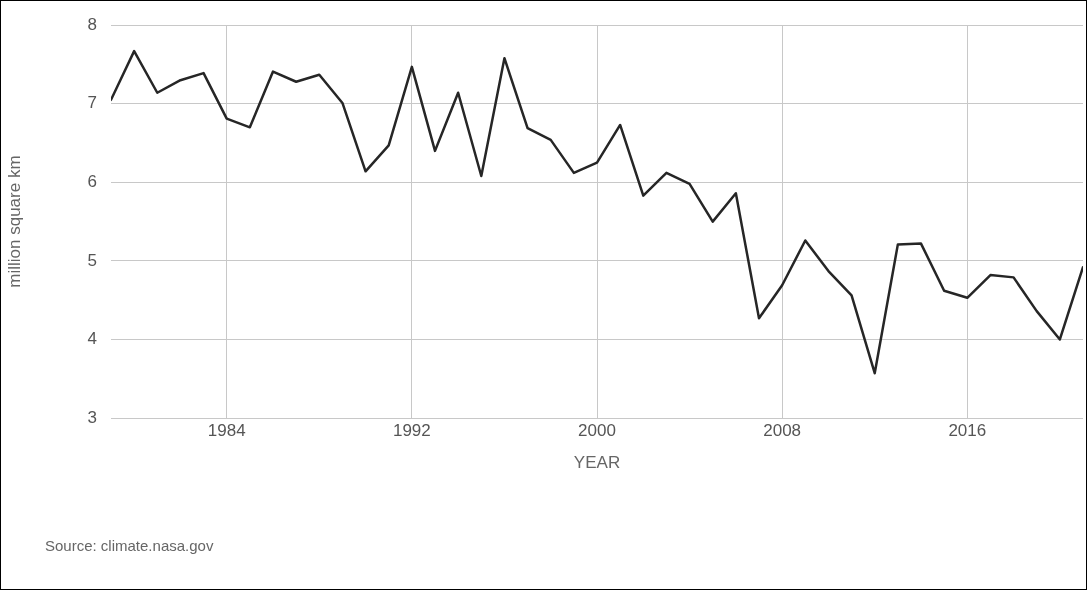  What do you see at coordinates (782, 430) in the screenshot?
I see `x-tick-label: 2008` at bounding box center [782, 430].